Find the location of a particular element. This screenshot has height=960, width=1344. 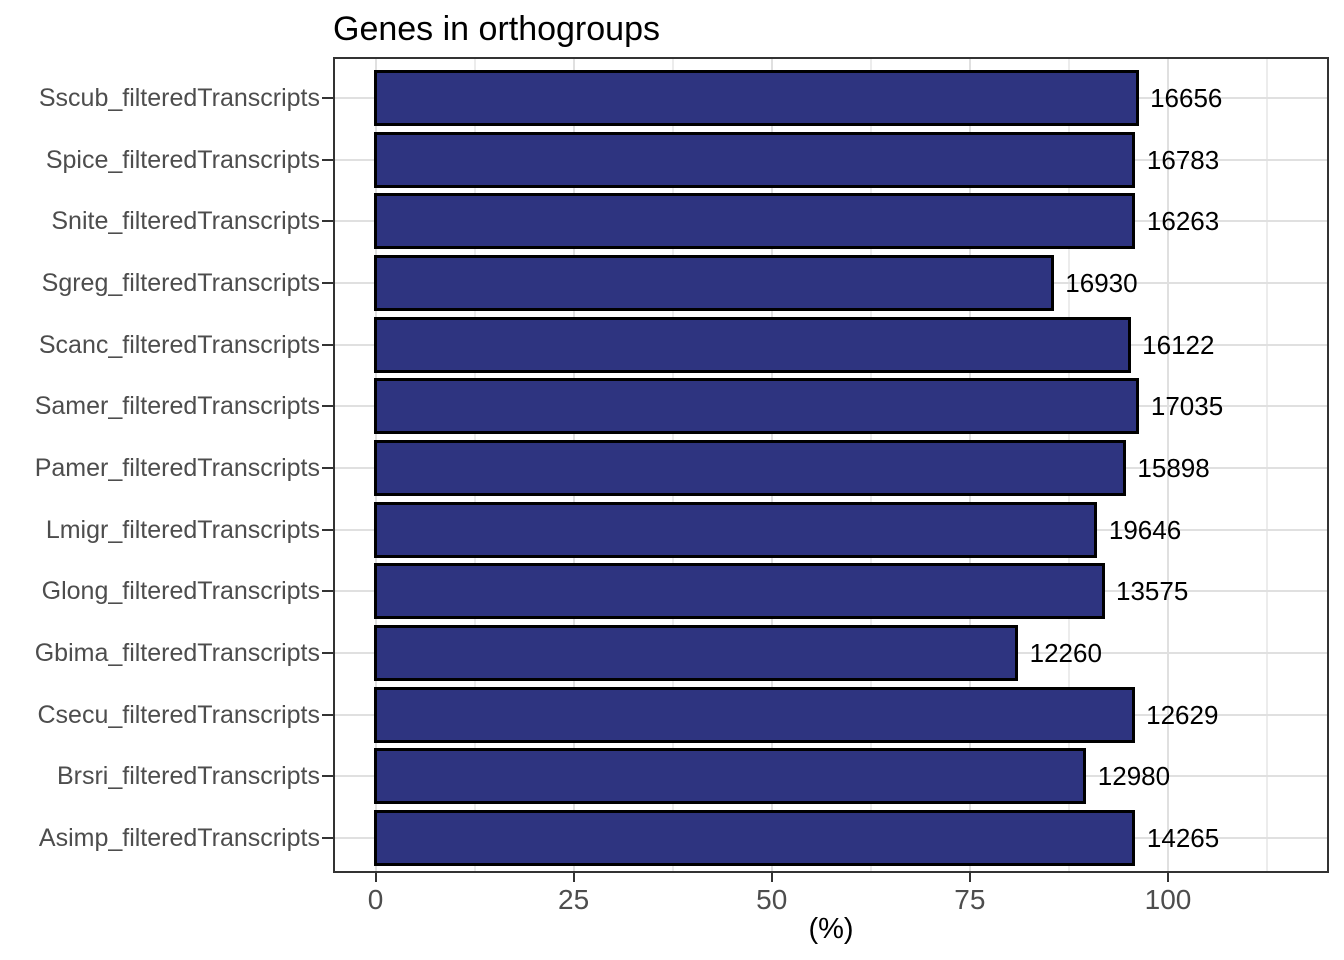

y-axis-label-Asimp_filteredTranscripts: Asimp_filteredTranscripts is located at coordinates (179, 838).